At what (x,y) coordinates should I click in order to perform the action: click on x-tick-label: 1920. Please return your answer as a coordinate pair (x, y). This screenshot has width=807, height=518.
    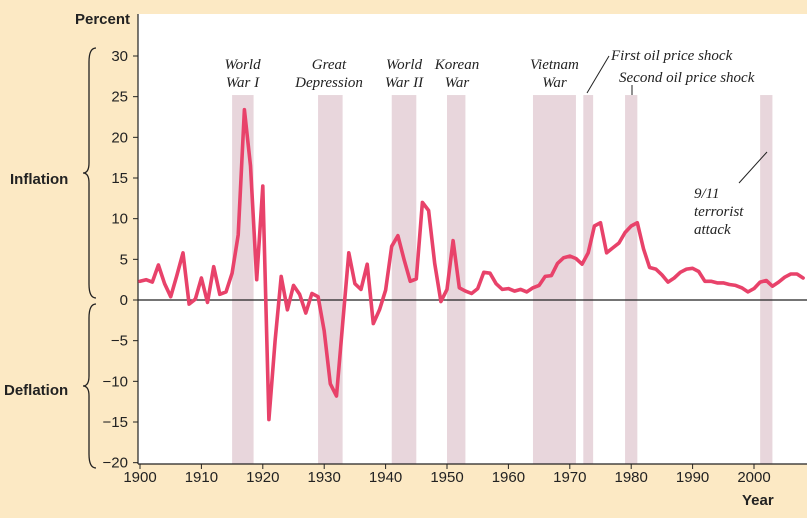
    Looking at the image, I should click on (262, 477).